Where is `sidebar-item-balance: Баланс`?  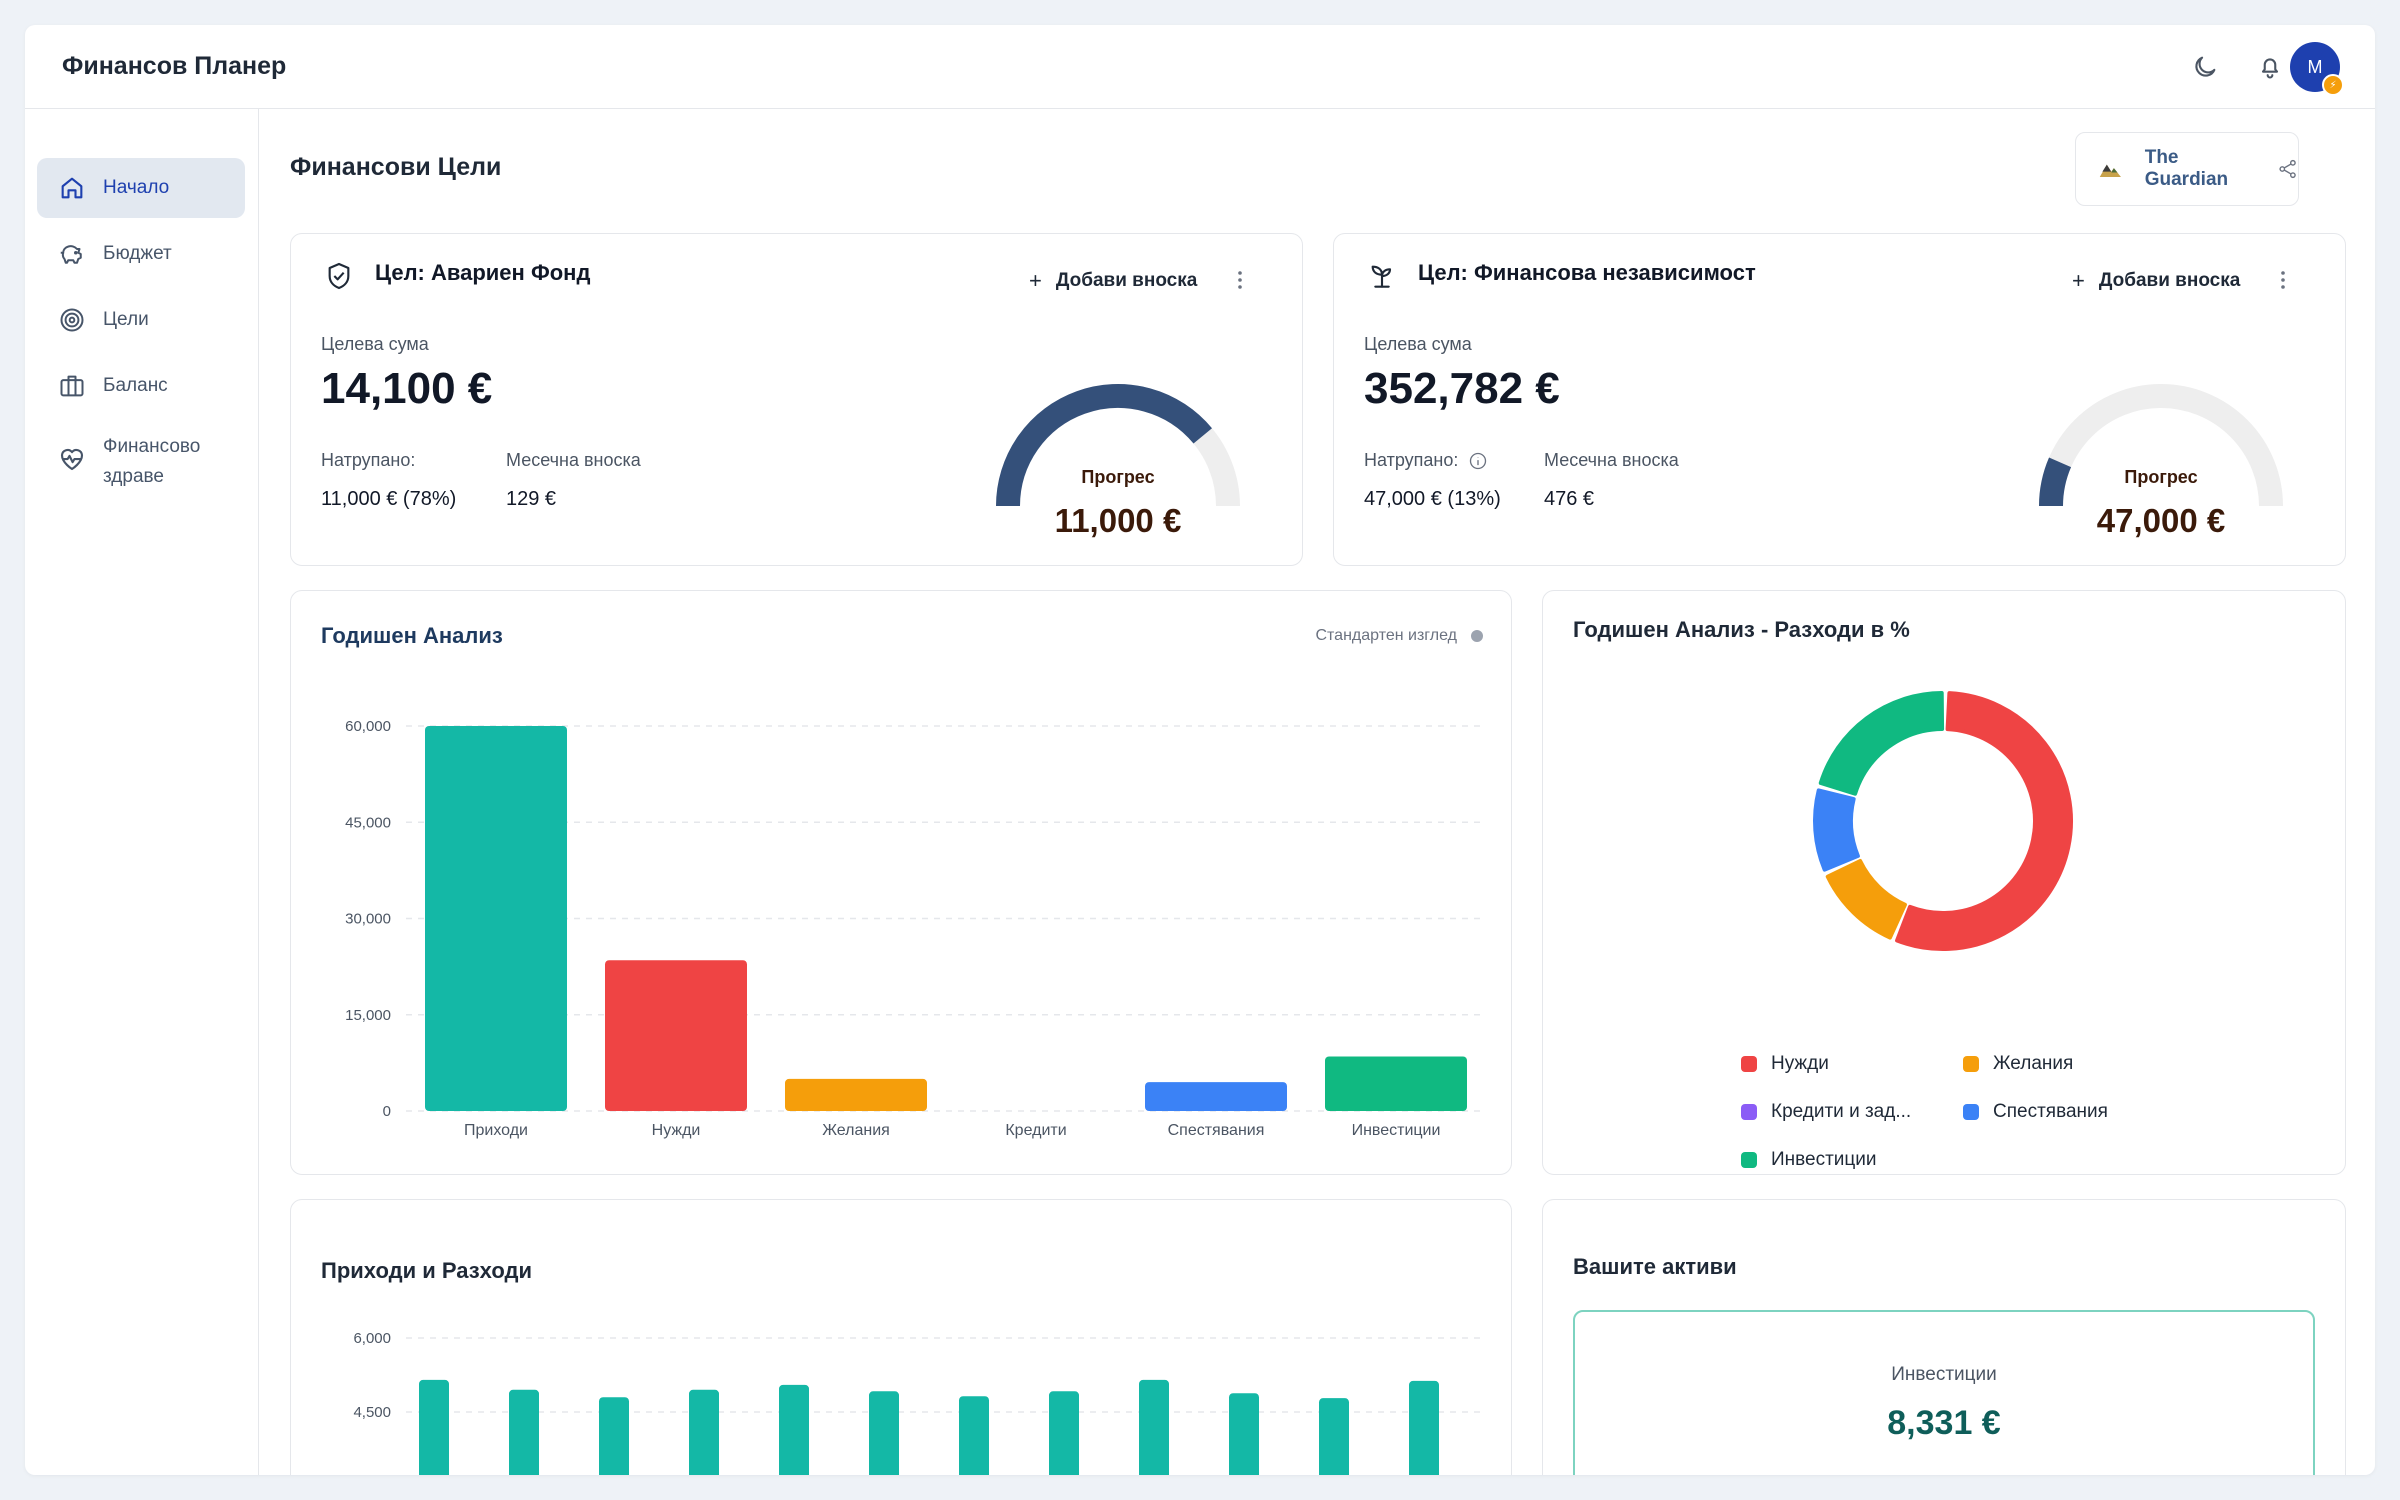 sidebar-item-balance: Баланс is located at coordinates (141, 386).